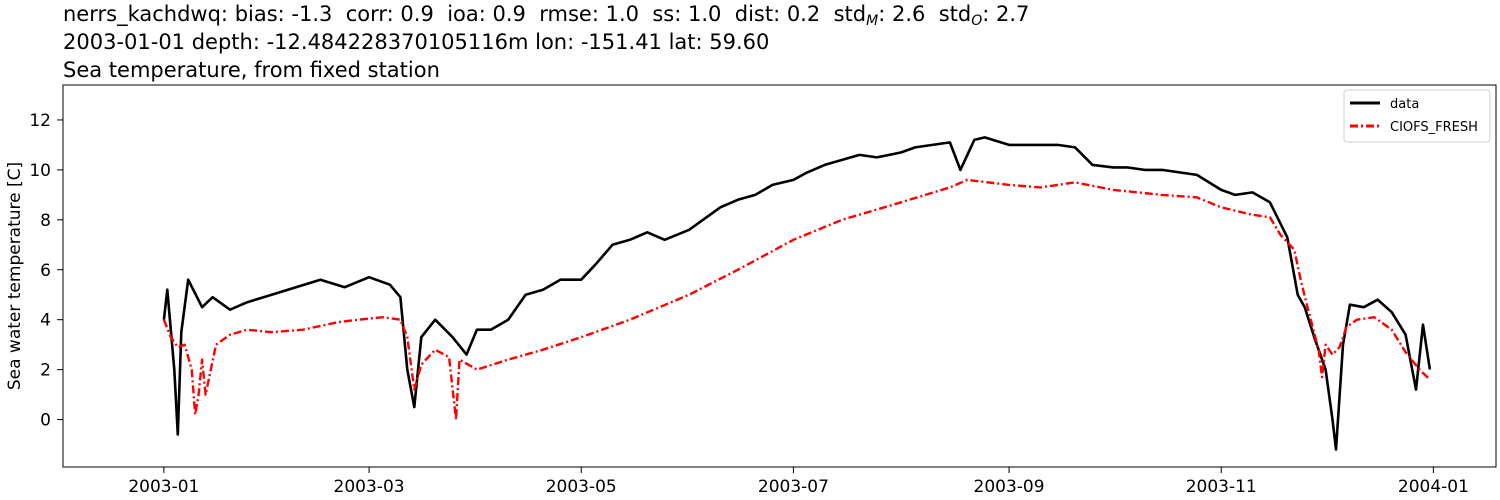 This screenshot has width=1500, height=500. Describe the element at coordinates (40, 121) in the screenshot. I see `y-tick-label: 12` at that location.